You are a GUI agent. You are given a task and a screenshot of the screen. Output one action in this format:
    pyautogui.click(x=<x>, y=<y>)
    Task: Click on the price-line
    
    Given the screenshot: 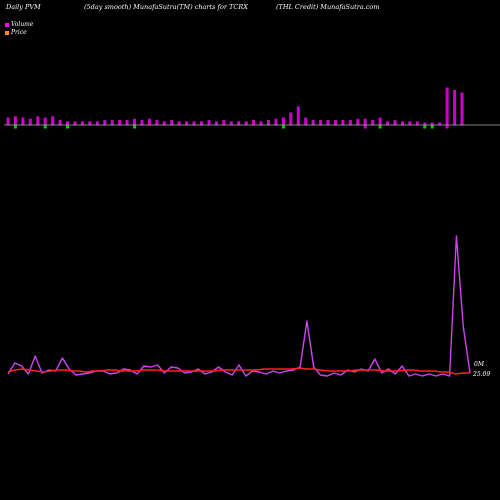 What is the action you would take?
    pyautogui.click(x=238, y=371)
    